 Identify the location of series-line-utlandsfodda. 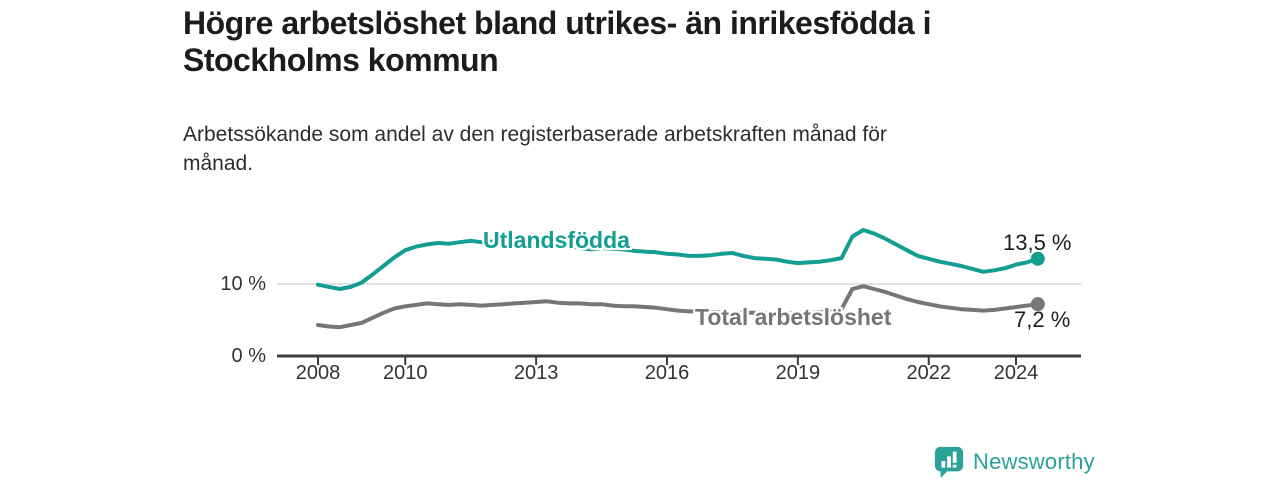
(678, 259).